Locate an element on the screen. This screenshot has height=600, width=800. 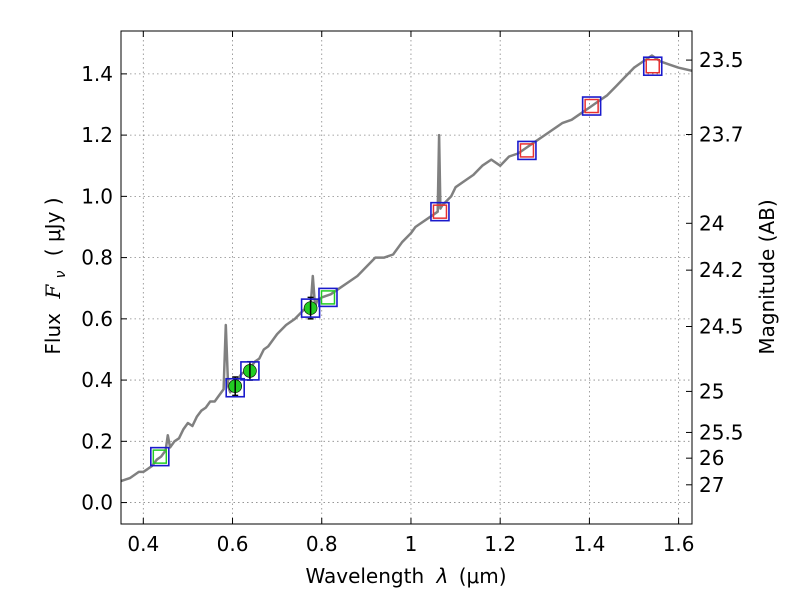
y-tick-label: 0.8 is located at coordinates (97, 258).